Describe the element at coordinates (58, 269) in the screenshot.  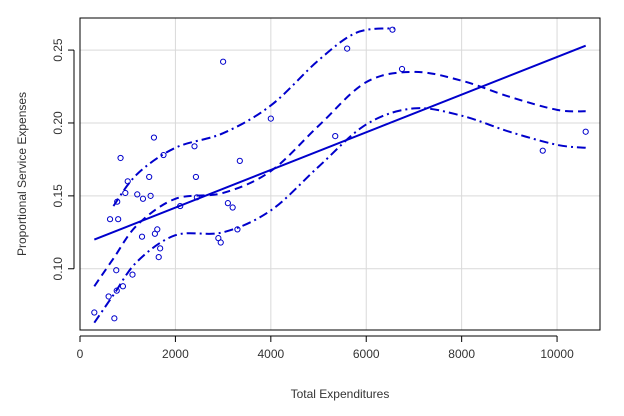
I see `y-tick-label: 0.10` at that location.